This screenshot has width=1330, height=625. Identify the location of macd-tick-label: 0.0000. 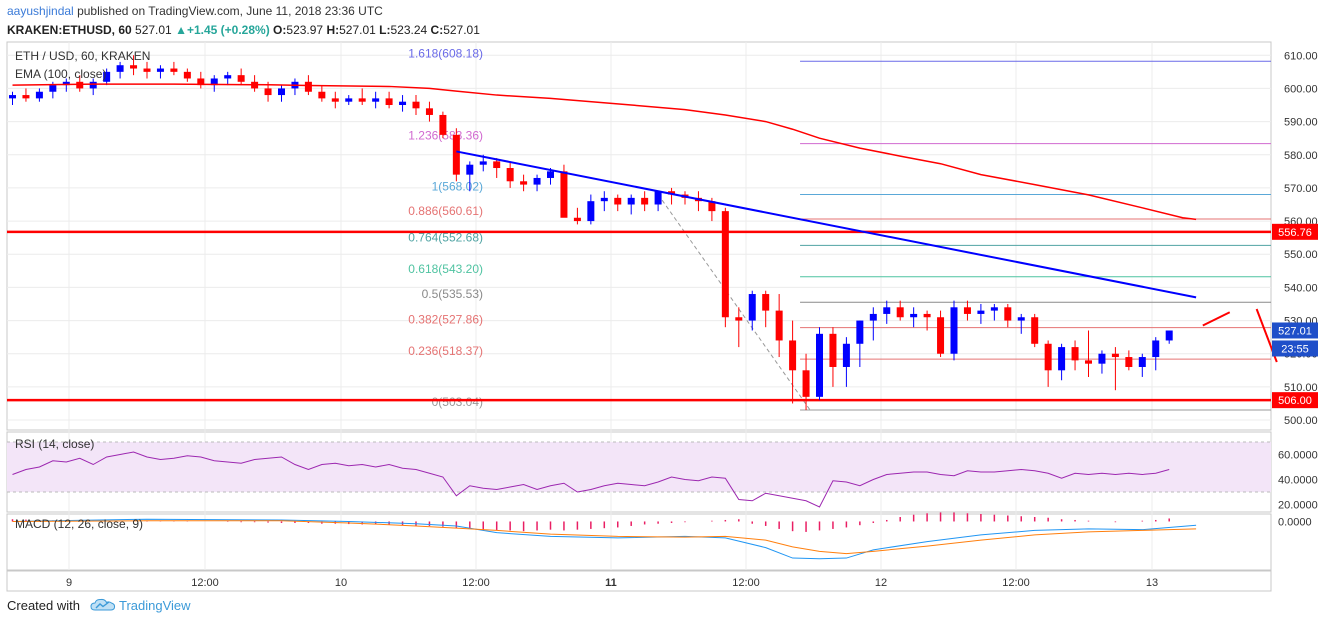
(1295, 522).